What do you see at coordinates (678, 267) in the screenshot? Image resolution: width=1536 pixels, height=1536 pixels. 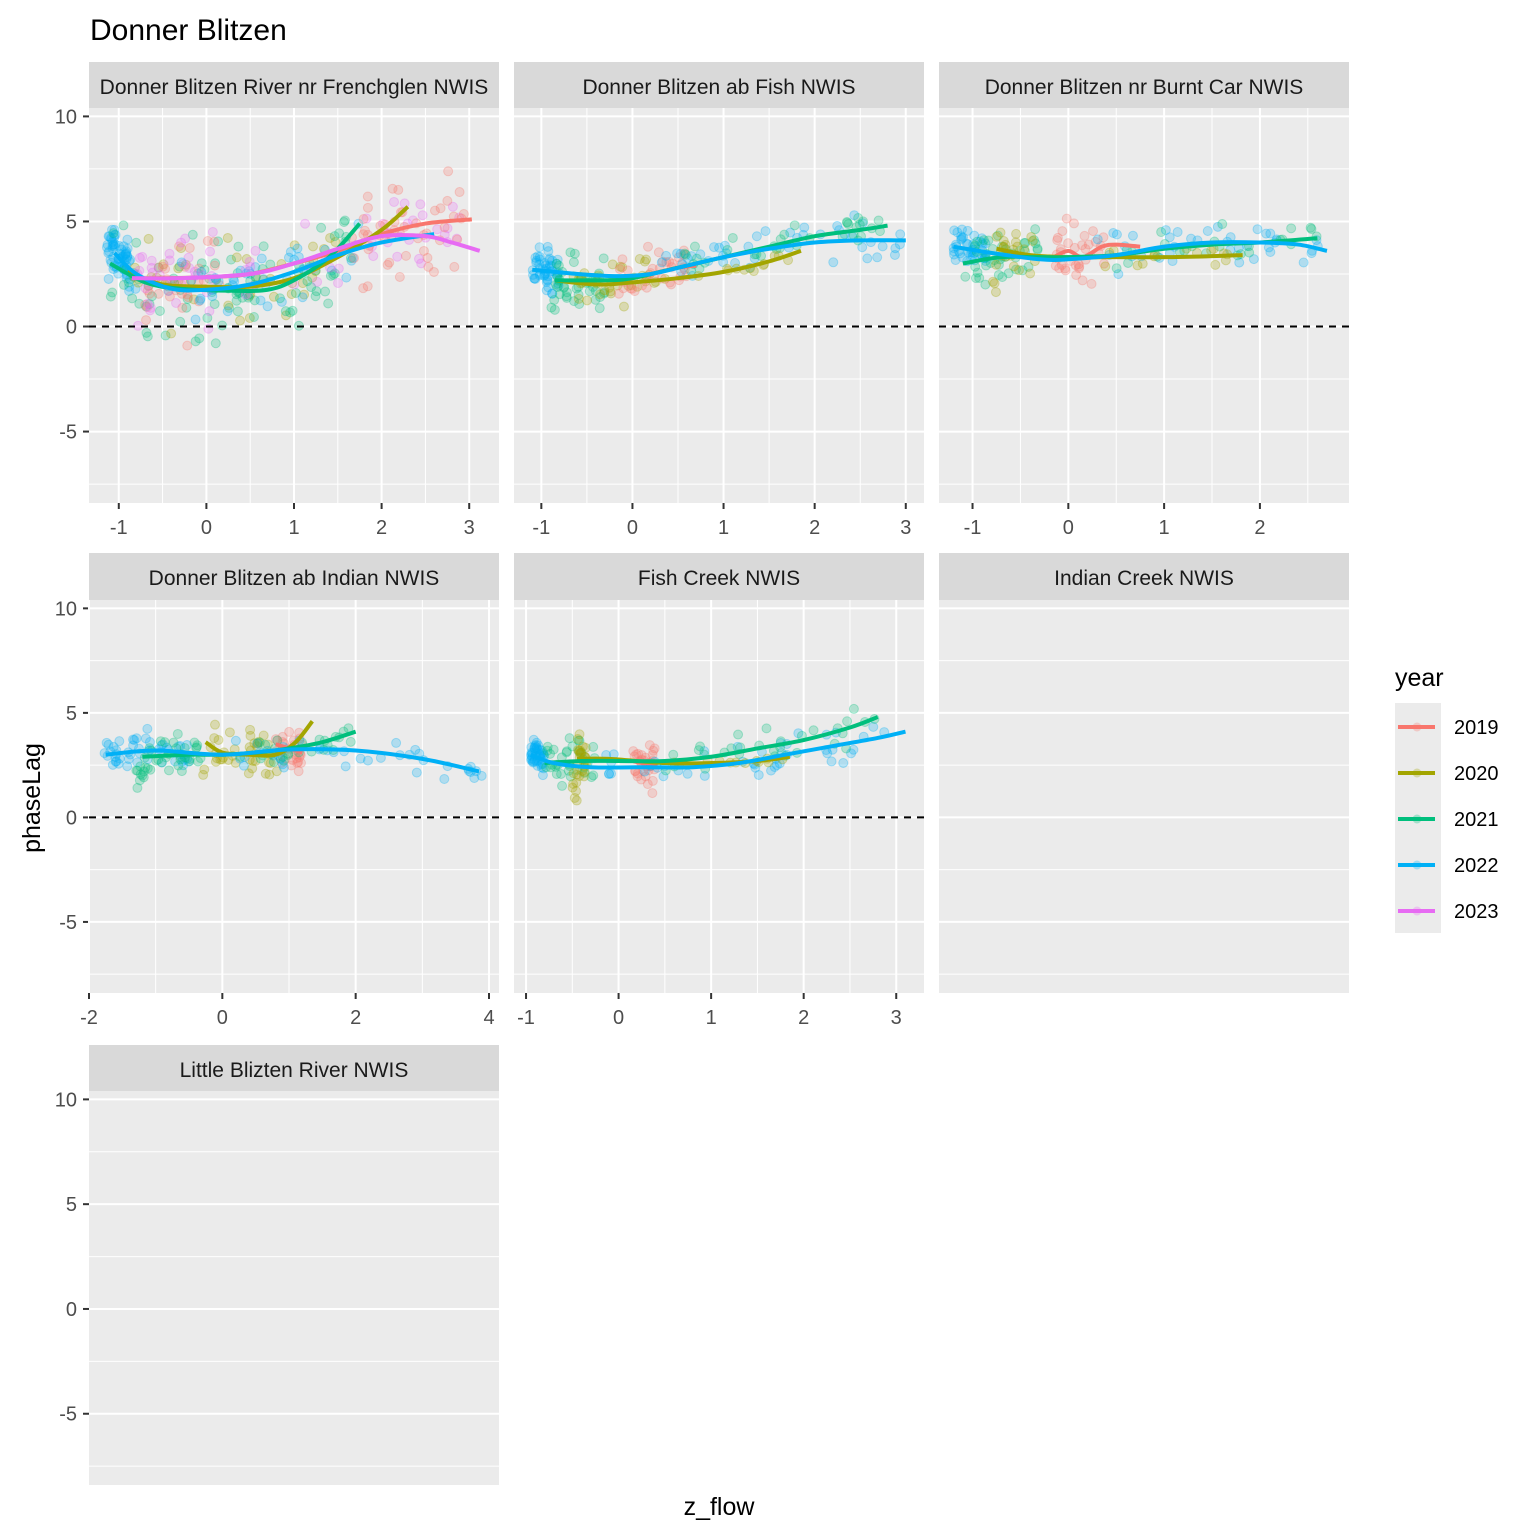 I see `smooth-line-2020` at bounding box center [678, 267].